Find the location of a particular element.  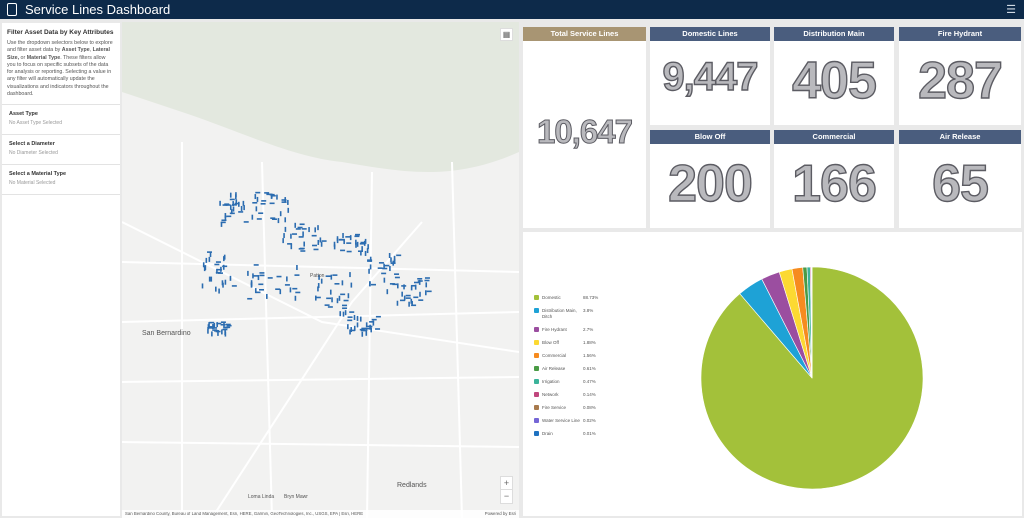

intro-text: , is located at coordinates (91, 50).